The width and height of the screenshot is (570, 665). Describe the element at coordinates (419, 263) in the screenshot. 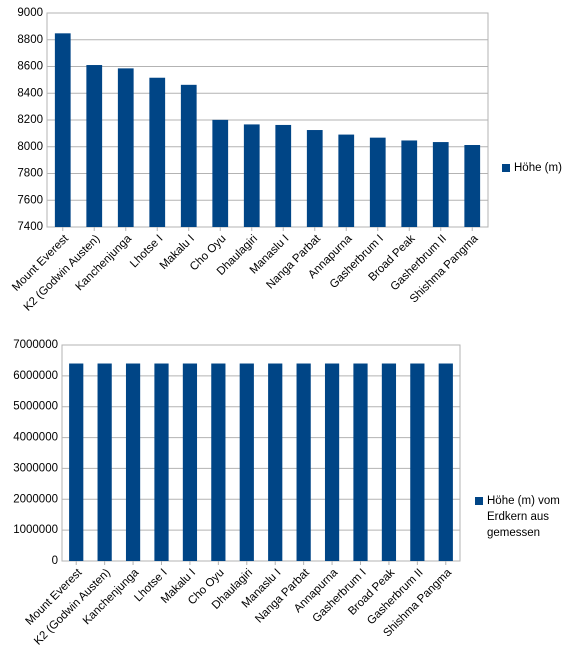

I see `x-tick-label: Gasherbrum II` at that location.